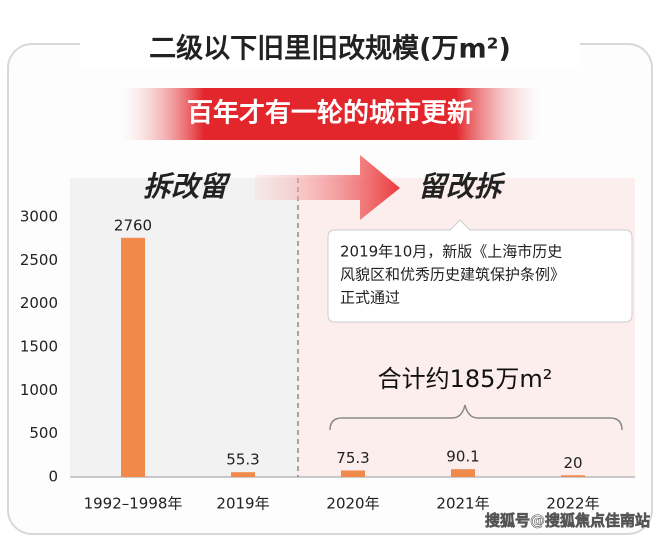  I want to click on annotation-line: 2019年10月，新版《上海市历史, so click(451, 252).